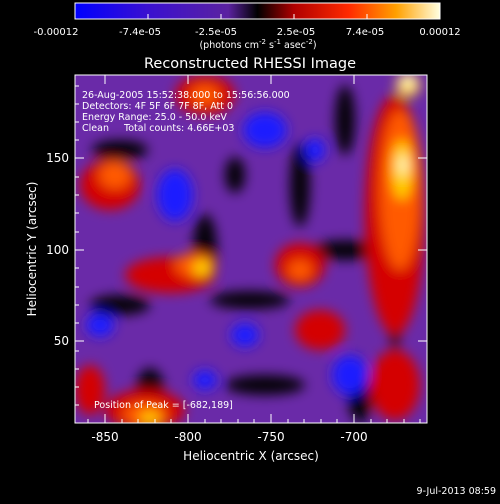  What do you see at coordinates (296, 32) in the screenshot?
I see `colorbar-tick-label: 2.5e-05` at bounding box center [296, 32].